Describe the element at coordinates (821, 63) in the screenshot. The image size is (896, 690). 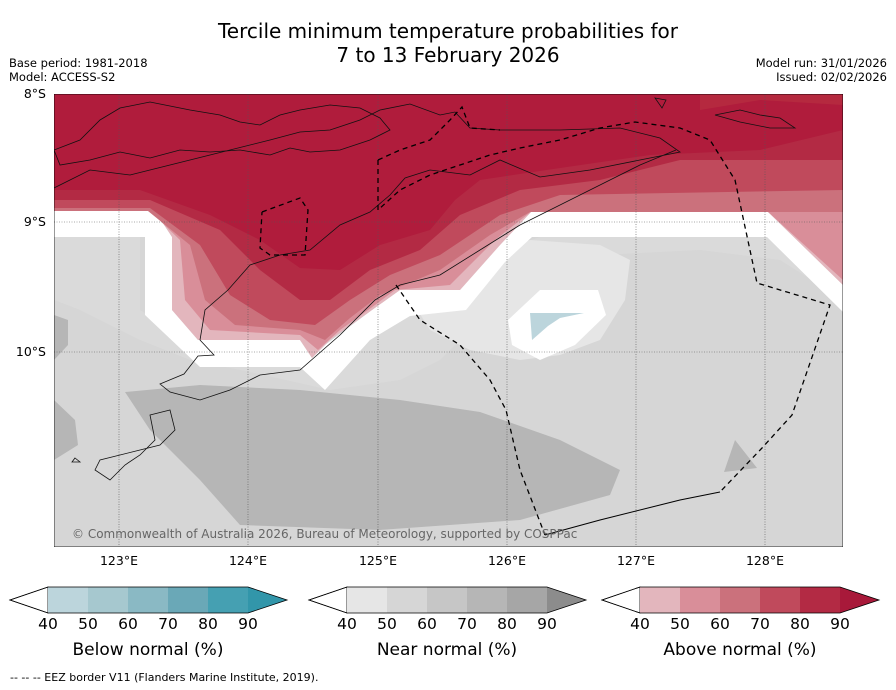
I see `model-run: Model run: 31/01/2026` at that location.